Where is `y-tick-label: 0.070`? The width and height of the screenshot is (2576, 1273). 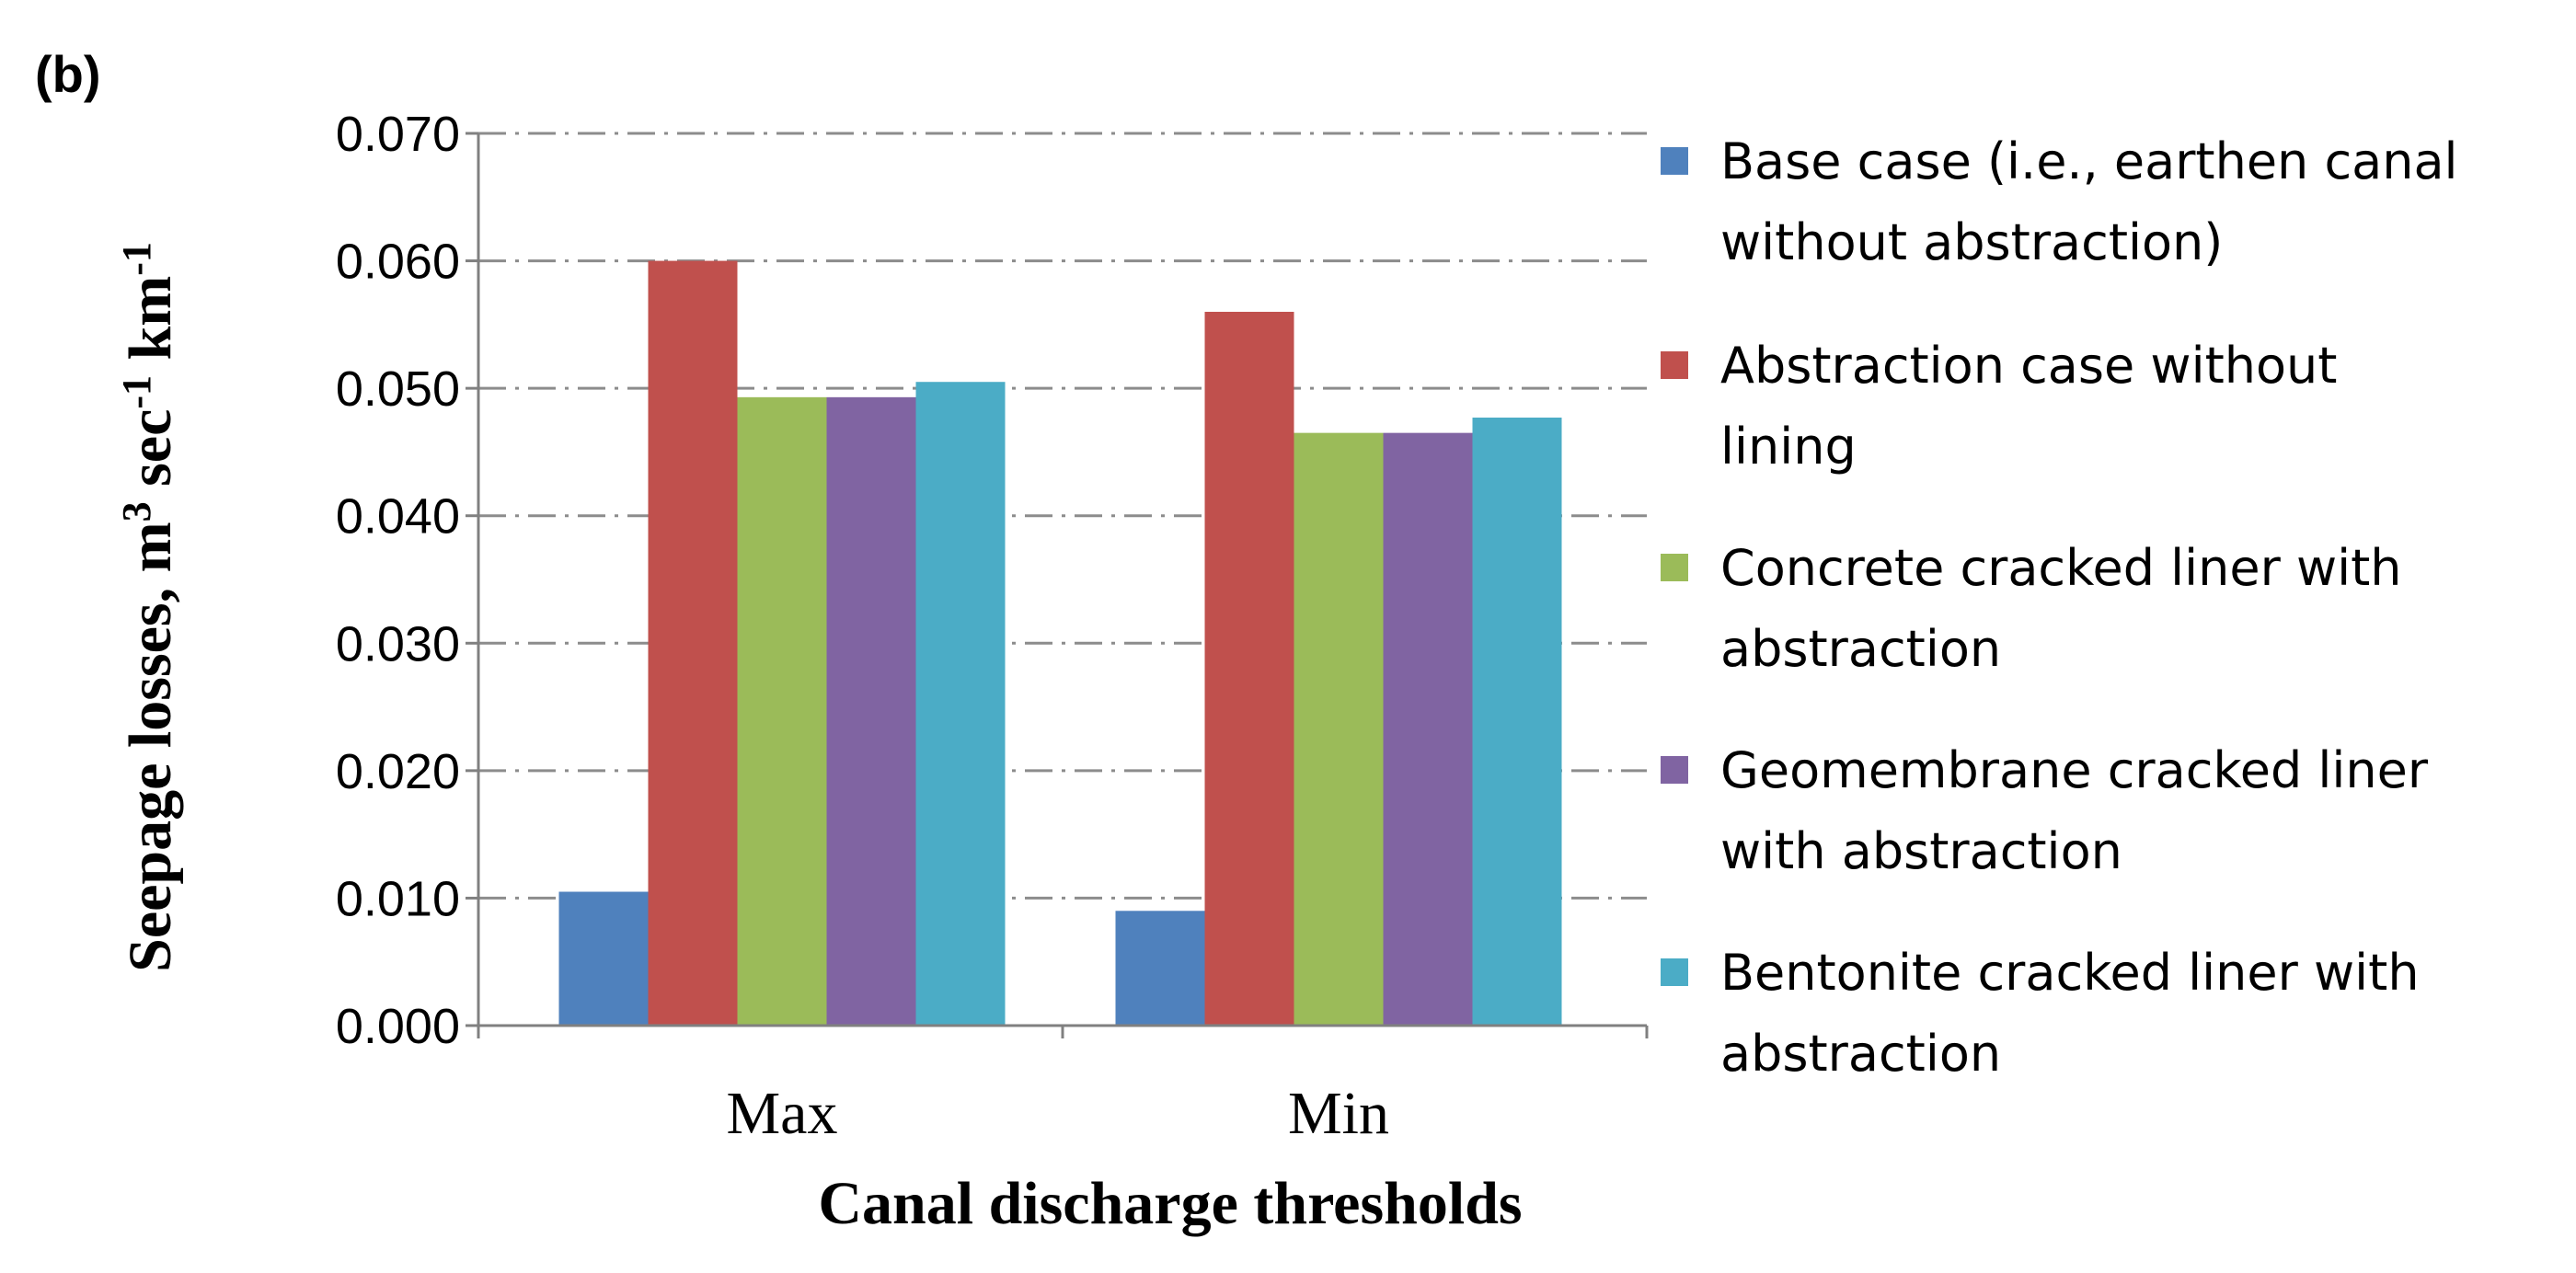 y-tick-label: 0.070 is located at coordinates (398, 134).